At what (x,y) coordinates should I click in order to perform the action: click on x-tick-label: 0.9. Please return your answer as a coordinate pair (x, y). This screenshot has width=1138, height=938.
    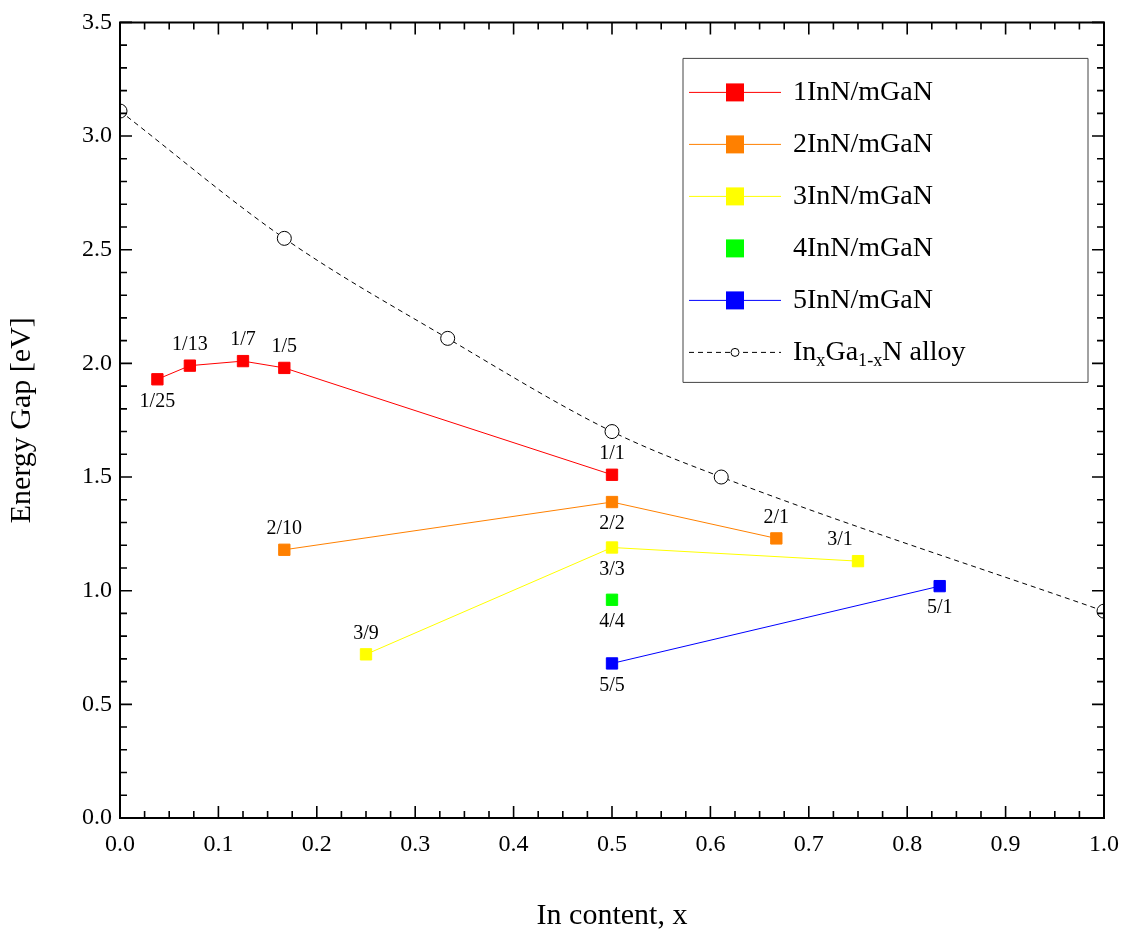
    Looking at the image, I should click on (1005, 842).